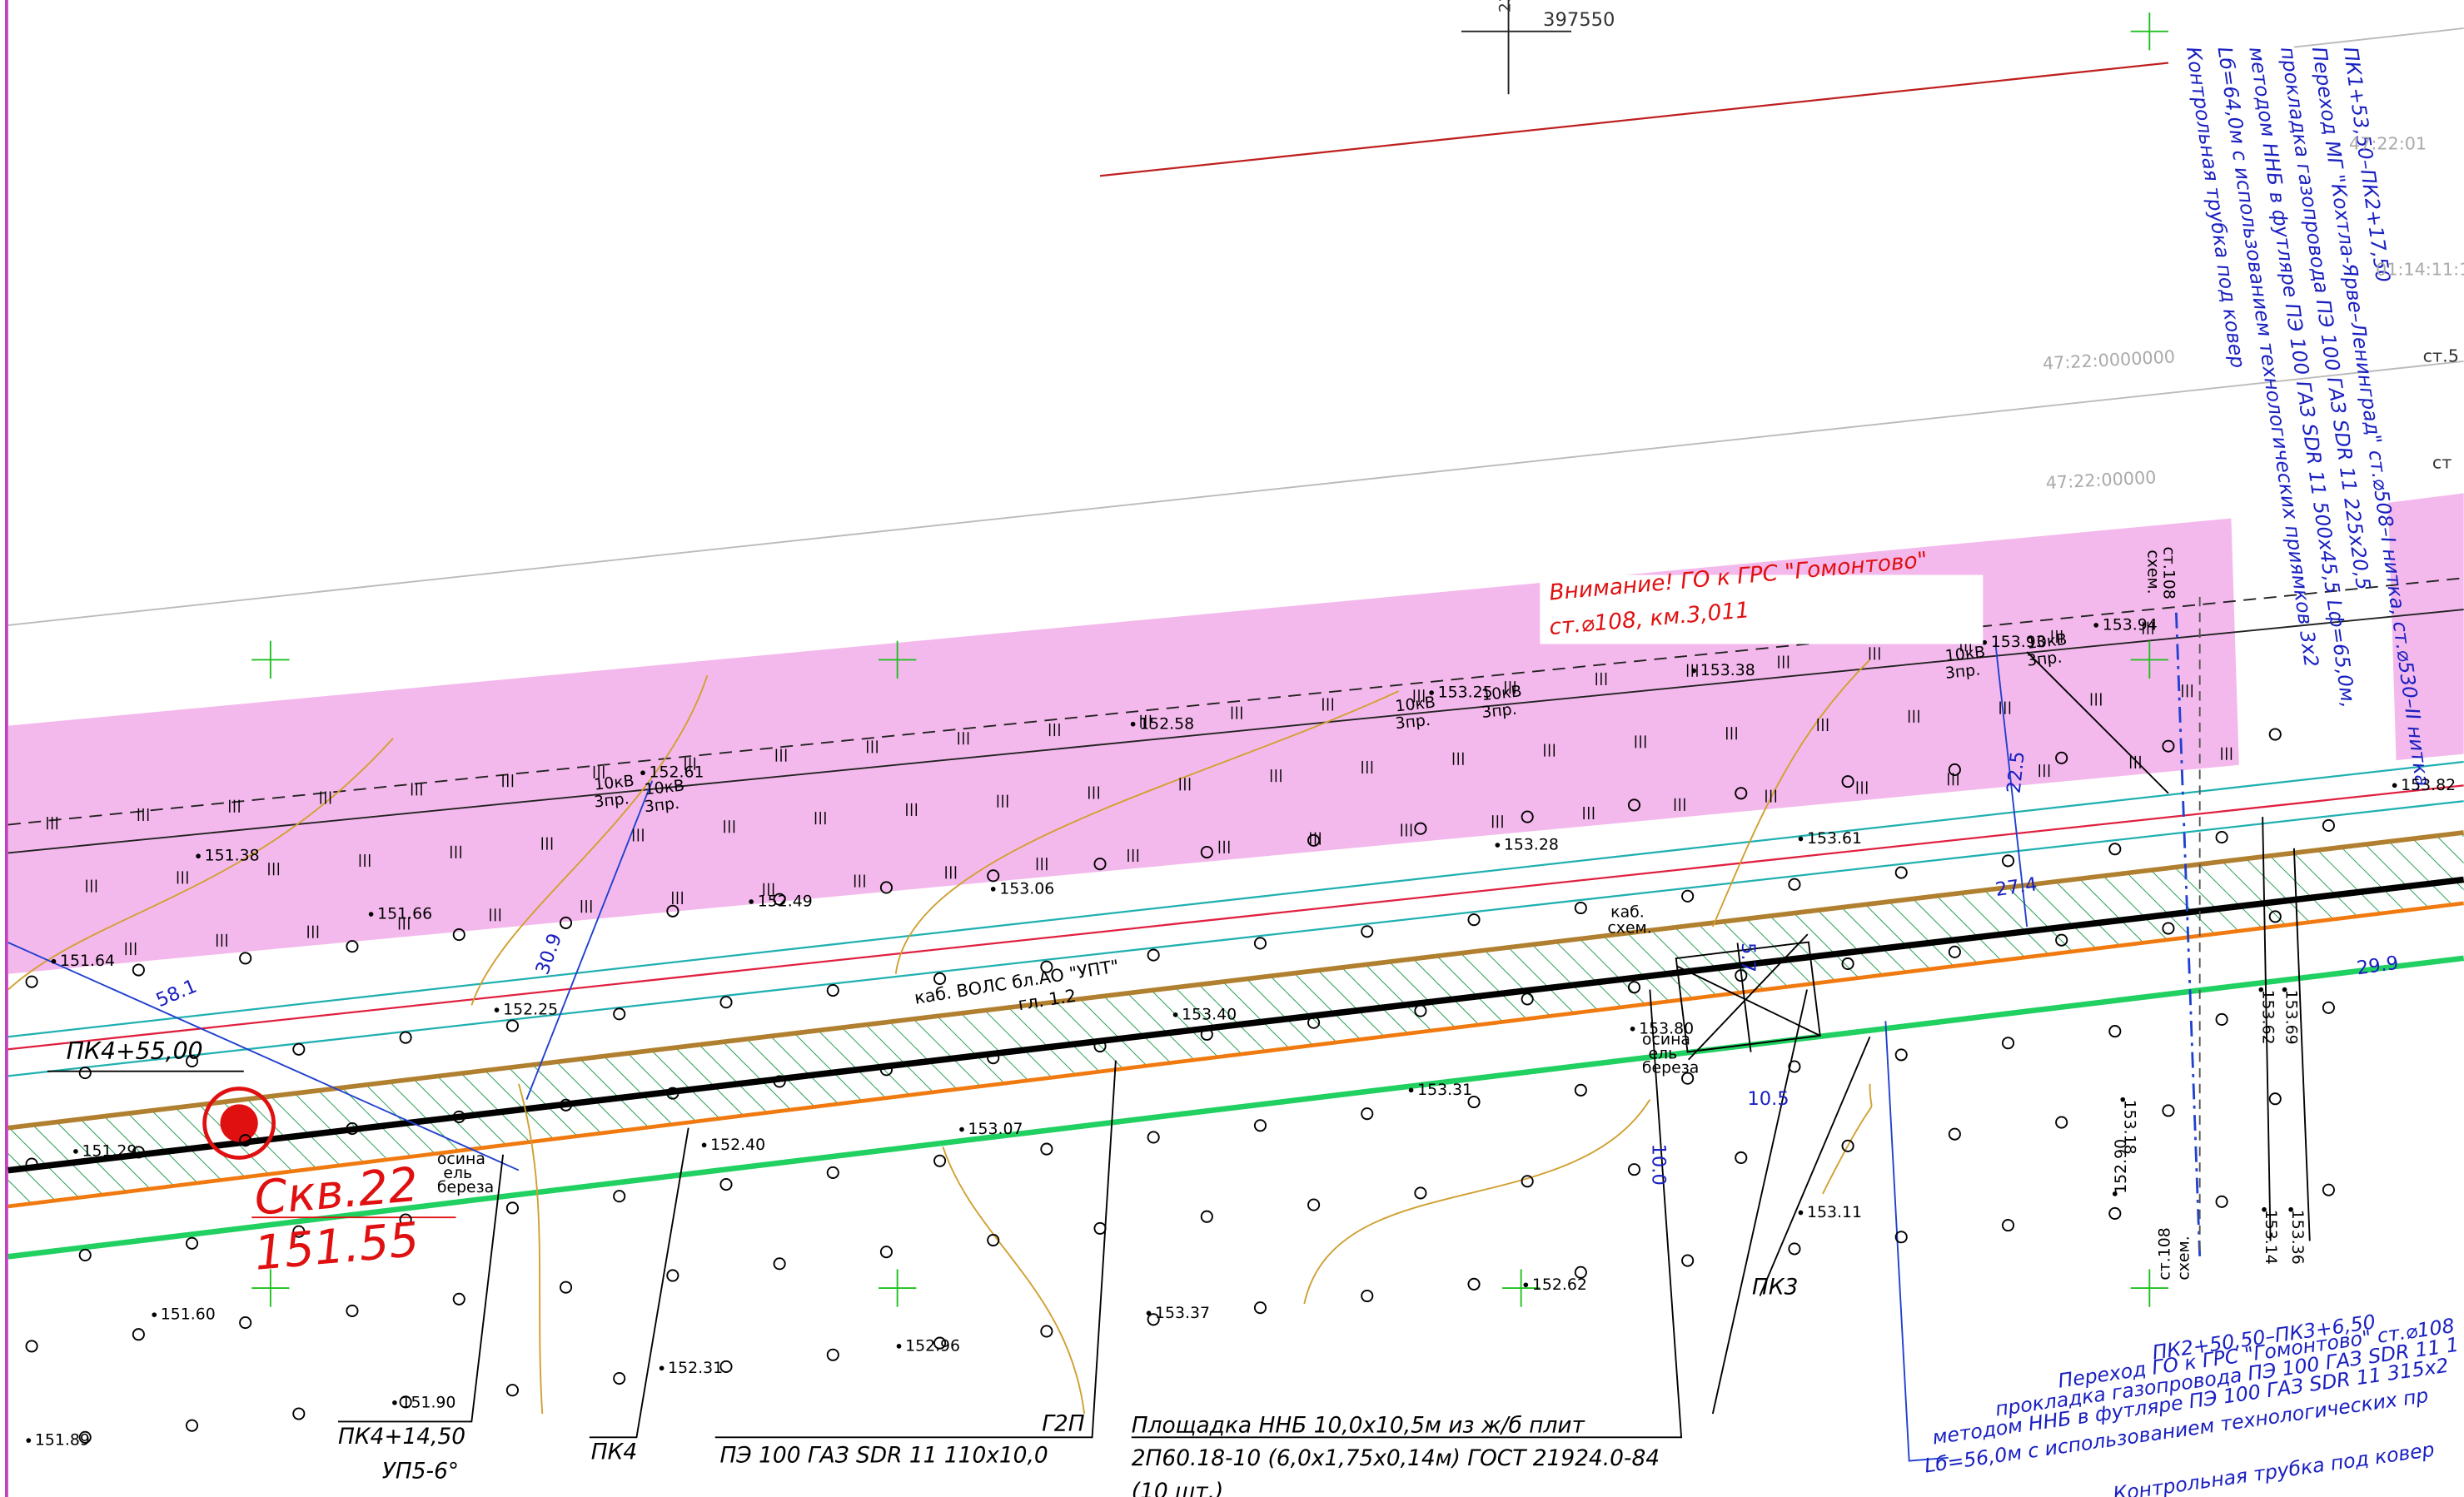 This screenshot has width=2464, height=1497. Describe the element at coordinates (461, 1159) in the screenshot. I see `label: осина` at that location.